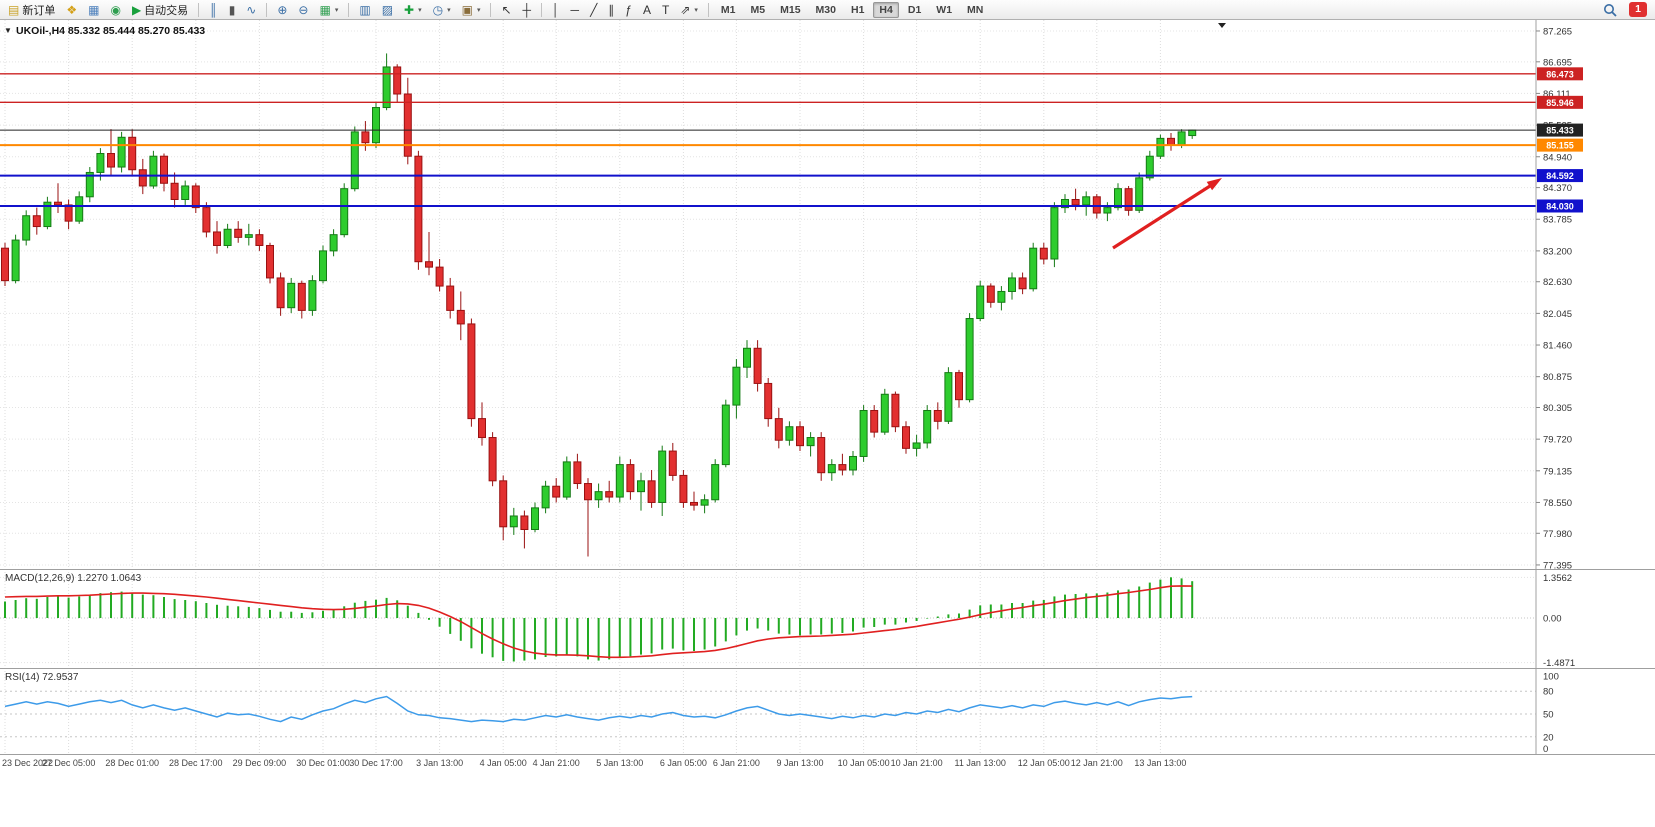  What do you see at coordinates (1610, 10) in the screenshot?
I see `search-icon` at bounding box center [1610, 10].